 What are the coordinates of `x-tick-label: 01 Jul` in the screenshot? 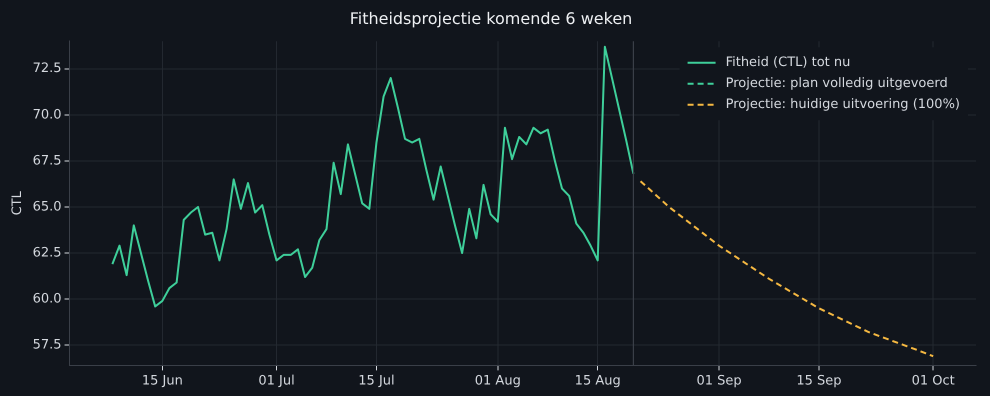 It's located at (276, 381).